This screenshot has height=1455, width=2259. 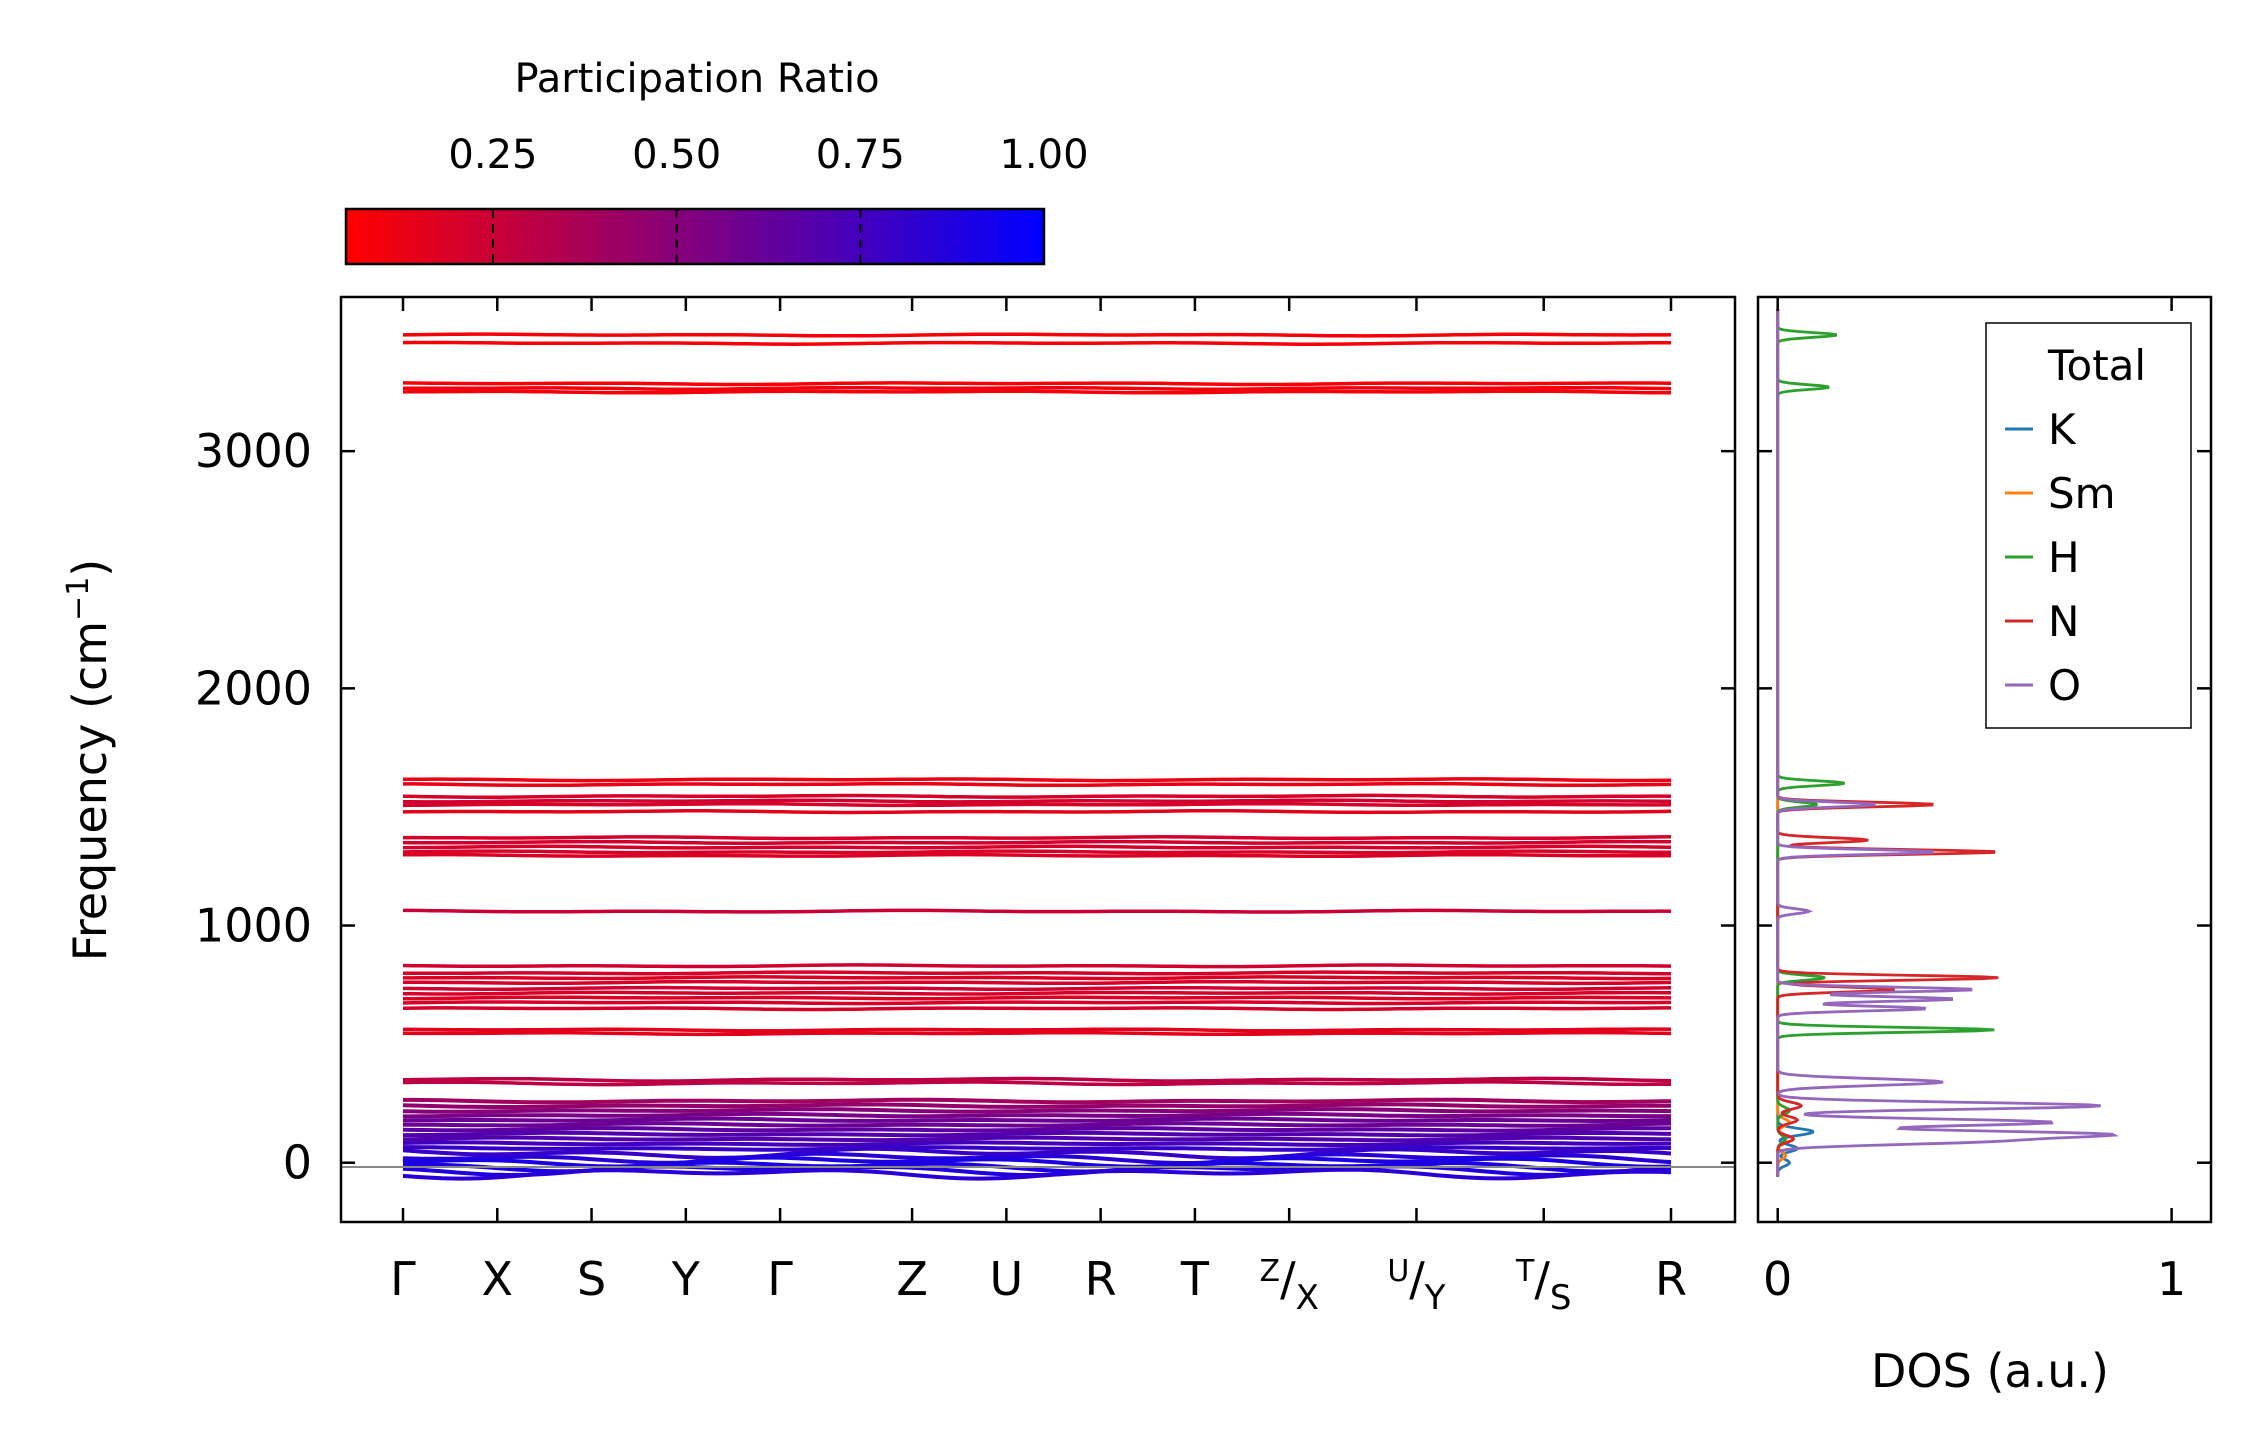 I want to click on dos-line-k, so click(x=1795, y=742).